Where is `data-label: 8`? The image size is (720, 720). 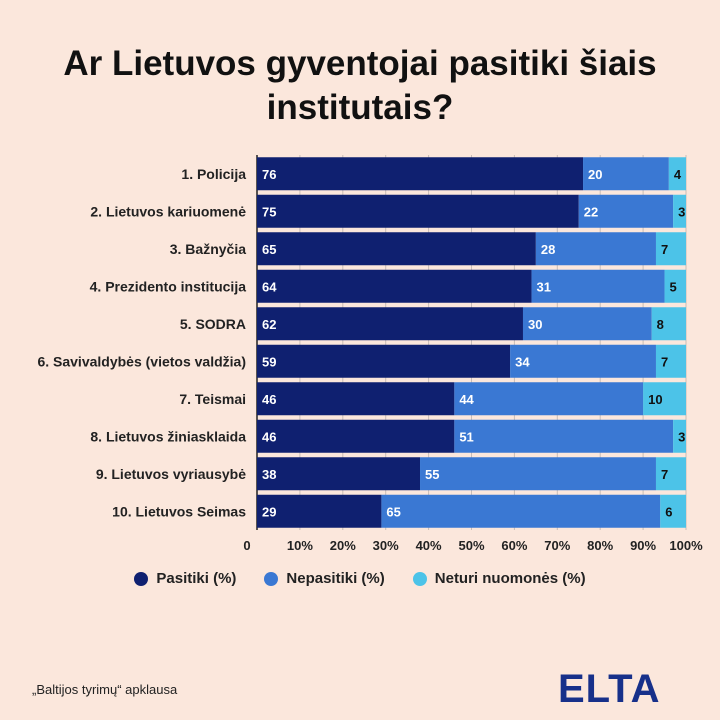 data-label: 8 is located at coordinates (660, 324).